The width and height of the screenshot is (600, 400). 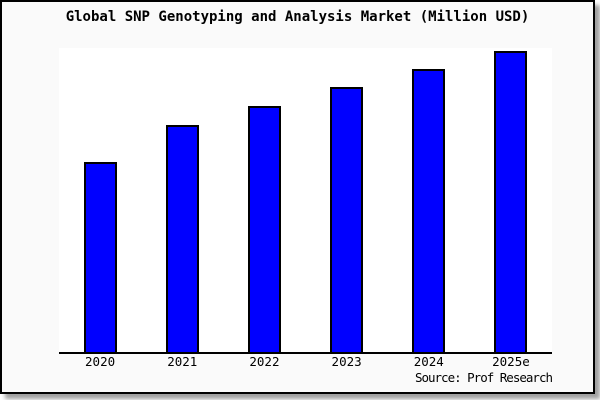 I want to click on x-tick-label-2022: 2022, so click(x=264, y=361).